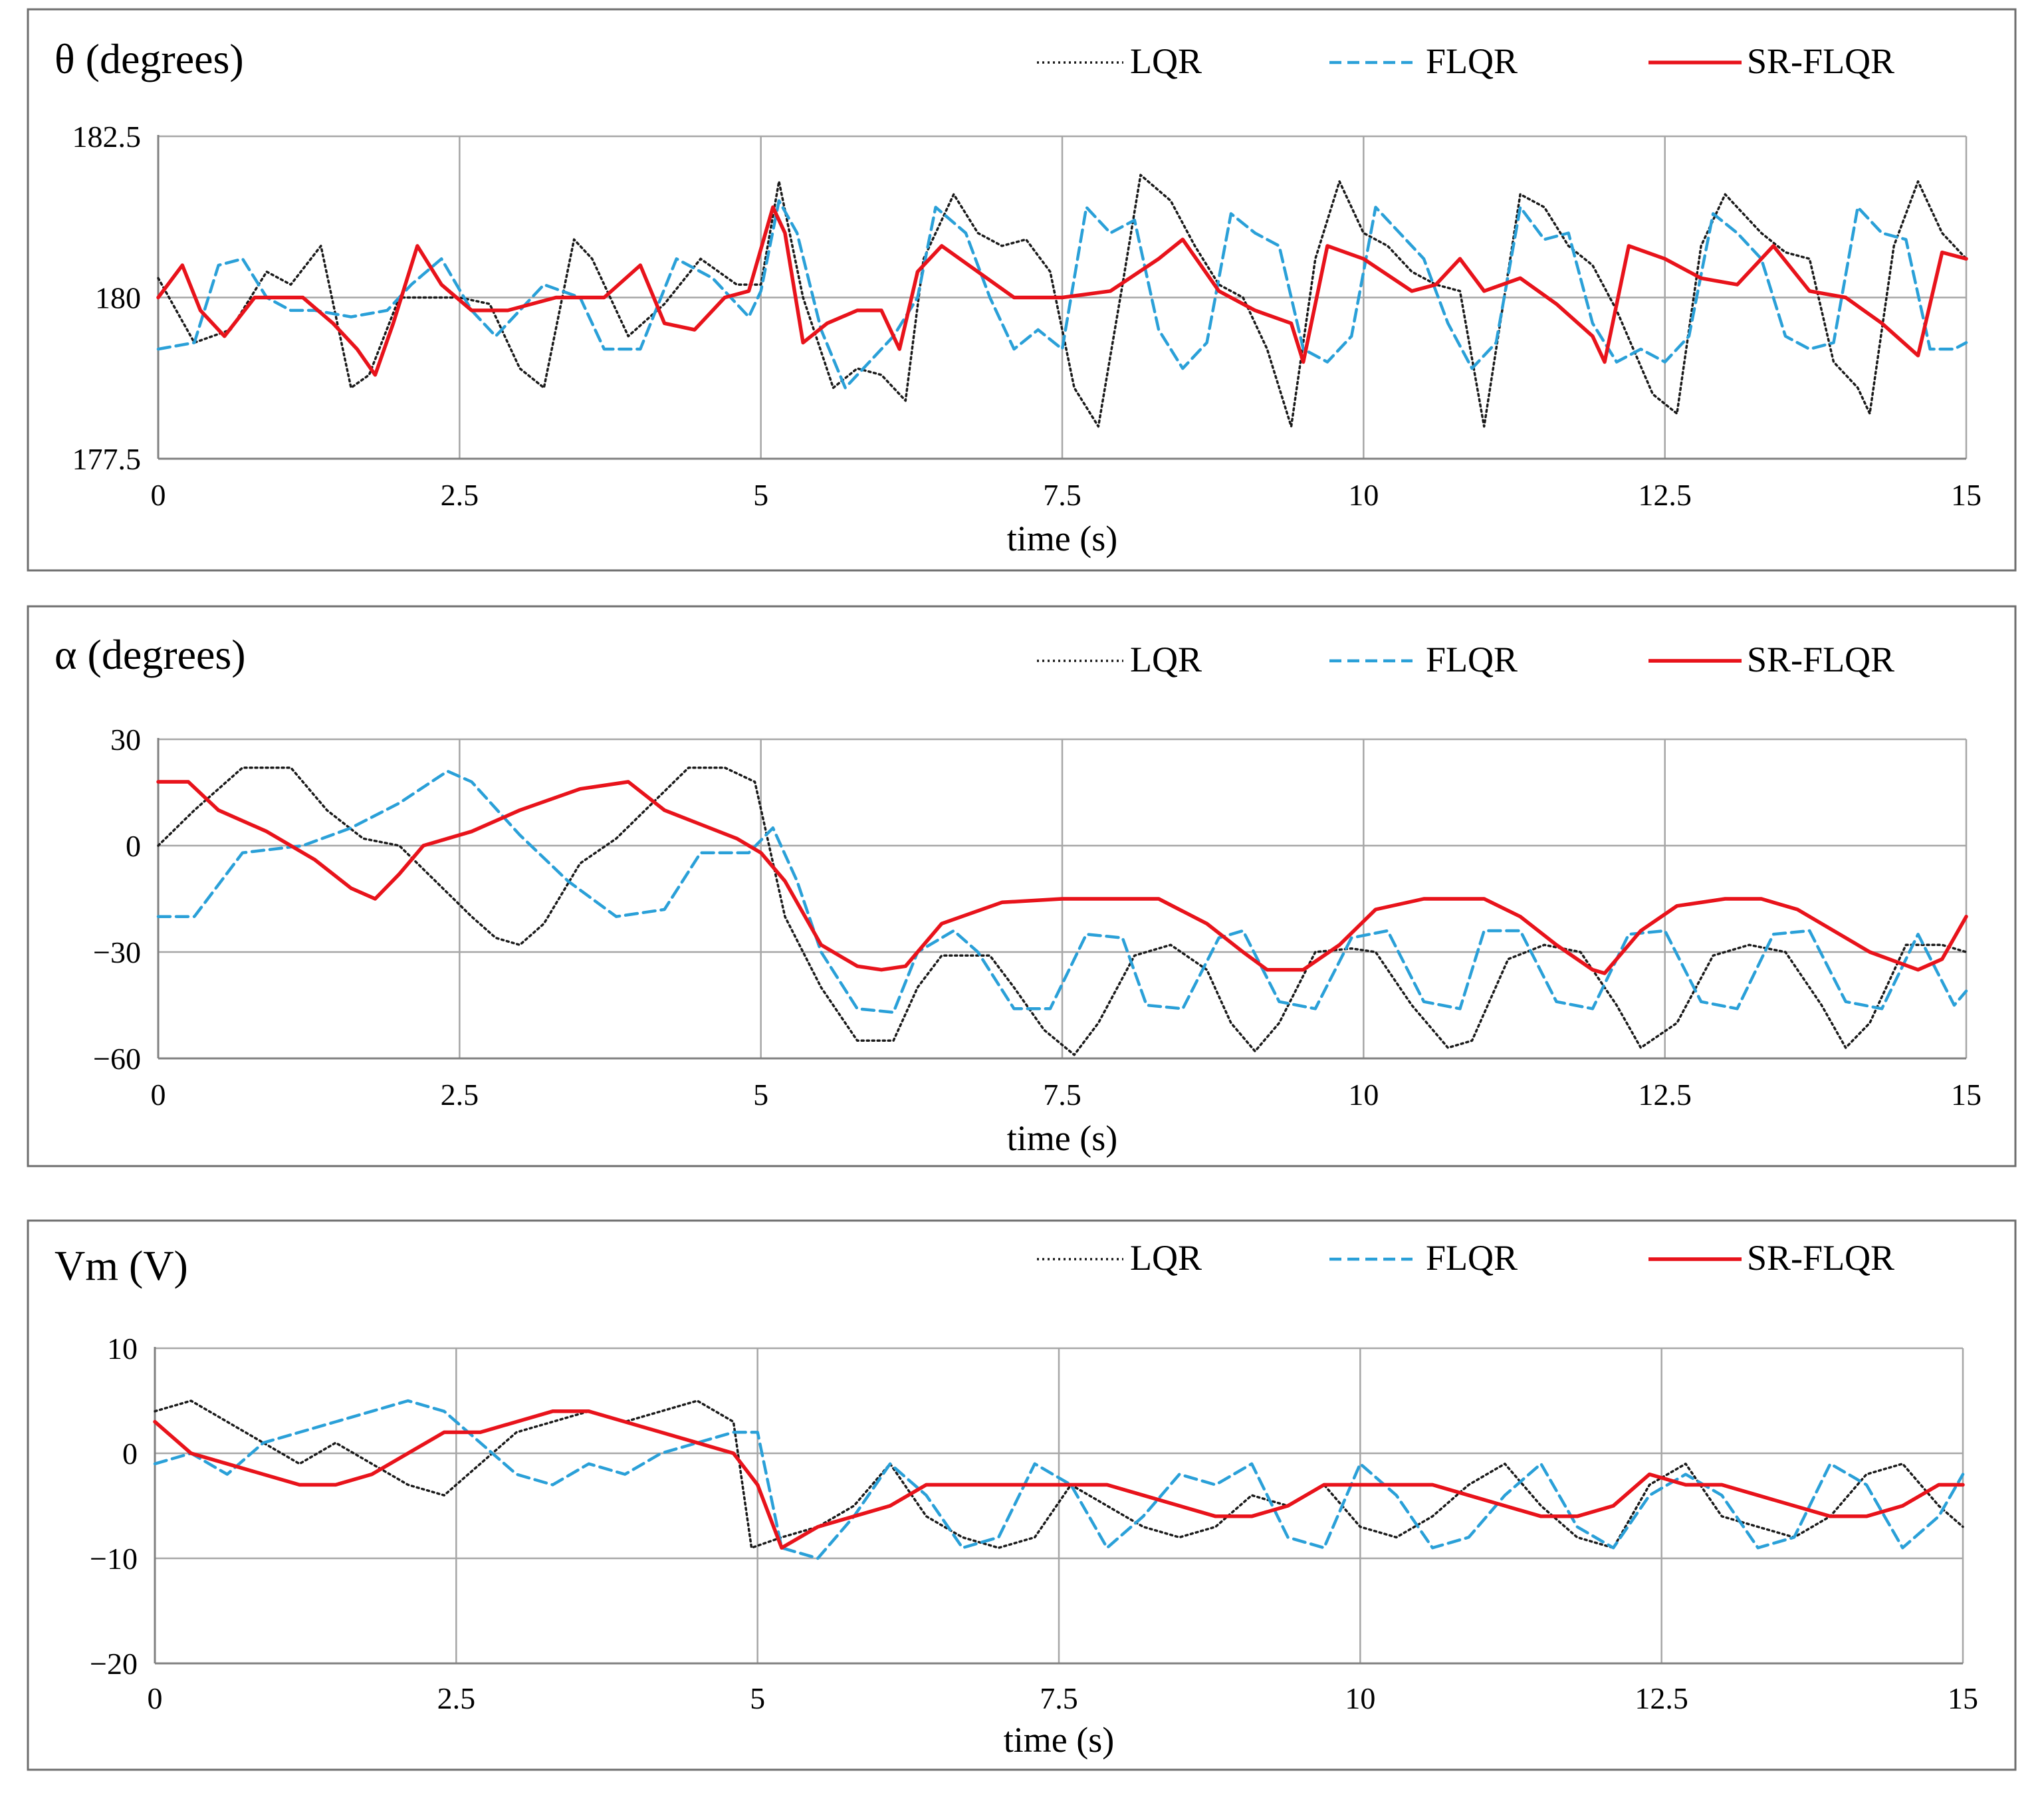 This screenshot has height=1797, width=2044. Describe the element at coordinates (123, 1349) in the screenshot. I see `y-tick-label: 10` at that location.